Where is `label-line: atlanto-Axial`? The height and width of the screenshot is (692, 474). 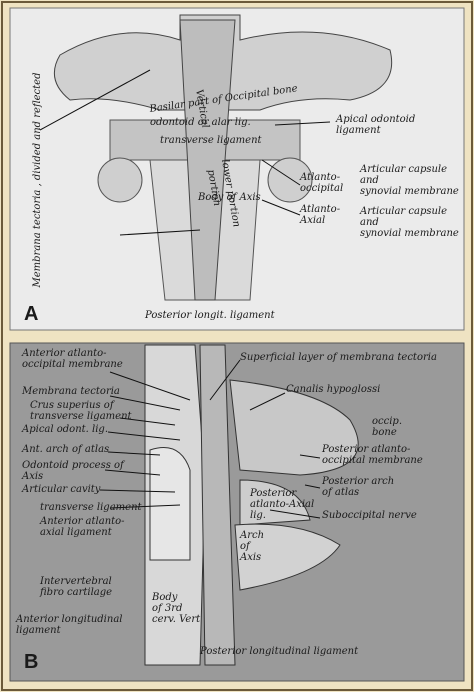 label-line: atlanto-Axial is located at coordinates (282, 504).